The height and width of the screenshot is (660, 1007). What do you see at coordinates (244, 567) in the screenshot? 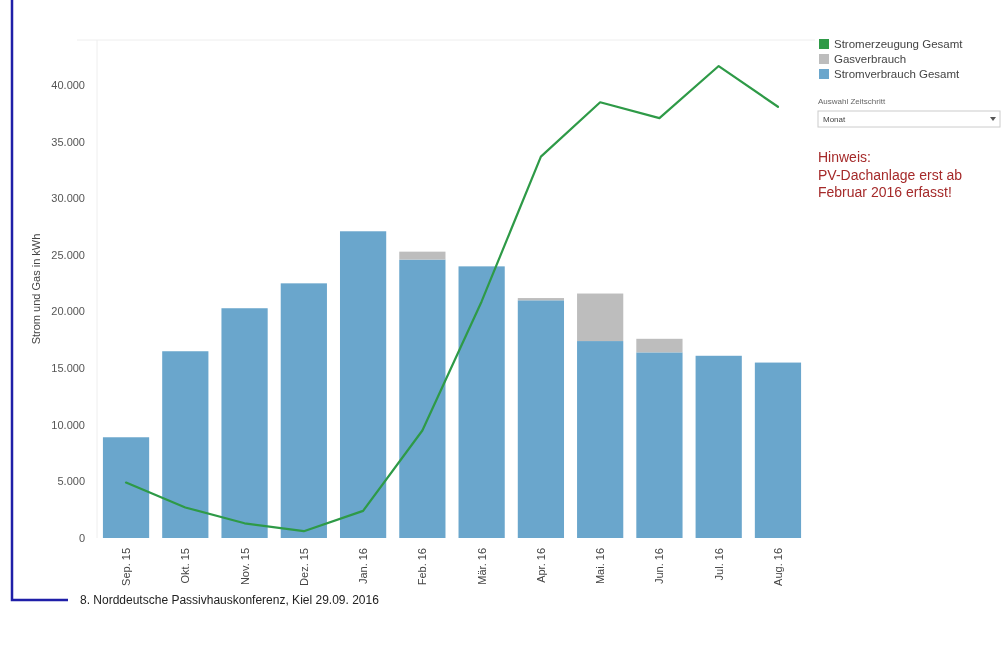
I see `x-tick-label: Nov. 15` at bounding box center [244, 567].